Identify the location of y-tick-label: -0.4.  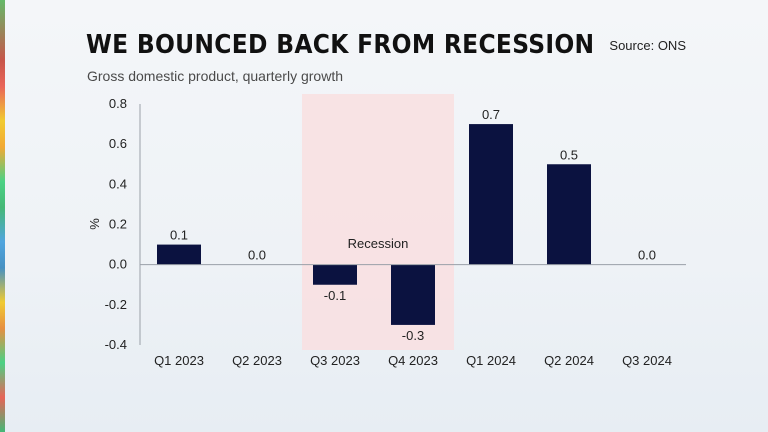
(116, 344).